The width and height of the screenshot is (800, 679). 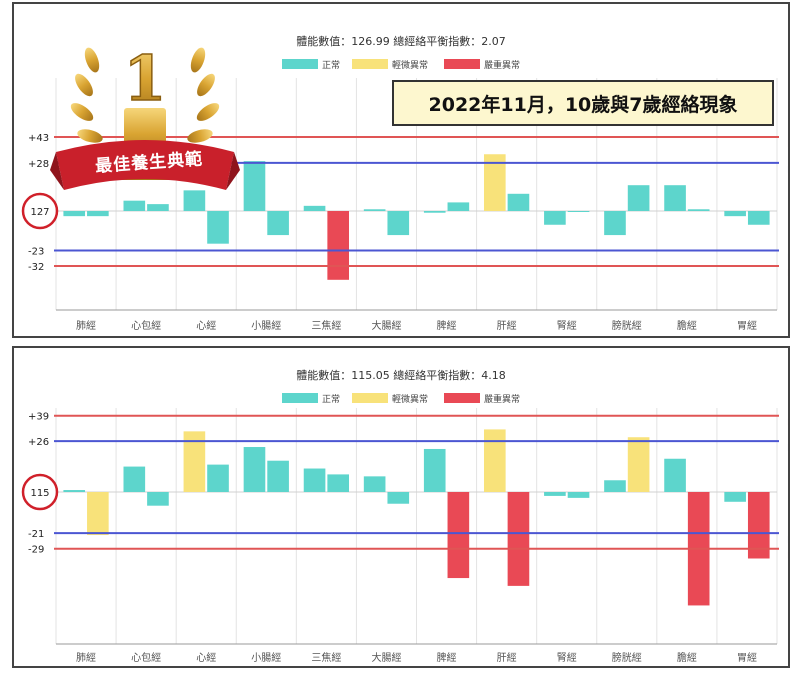 What do you see at coordinates (266, 657) in the screenshot?
I see `category-label: 小腸經` at bounding box center [266, 657].